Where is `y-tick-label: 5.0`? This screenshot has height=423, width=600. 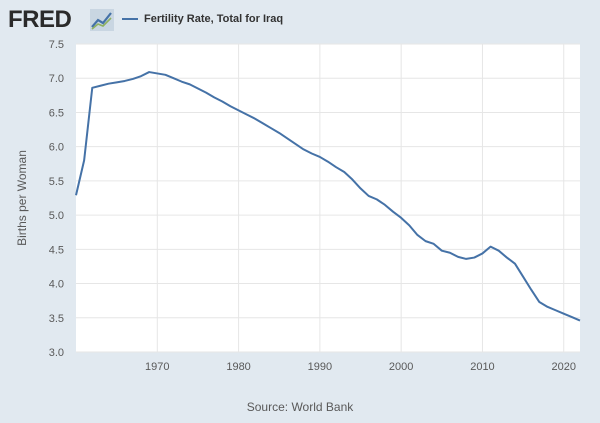 y-tick-label: 5.0 is located at coordinates (56, 216).